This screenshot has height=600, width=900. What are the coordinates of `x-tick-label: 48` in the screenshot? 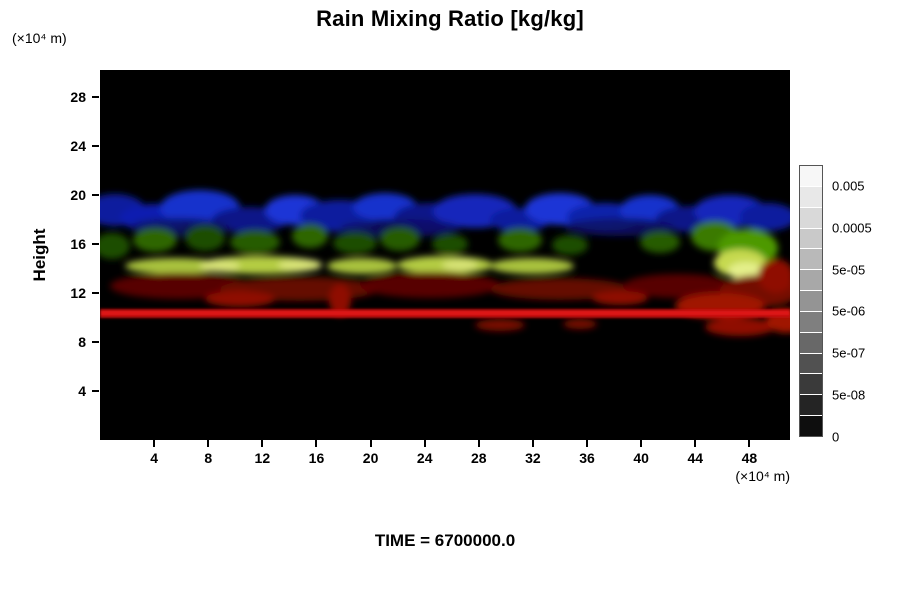 It's located at (749, 458).